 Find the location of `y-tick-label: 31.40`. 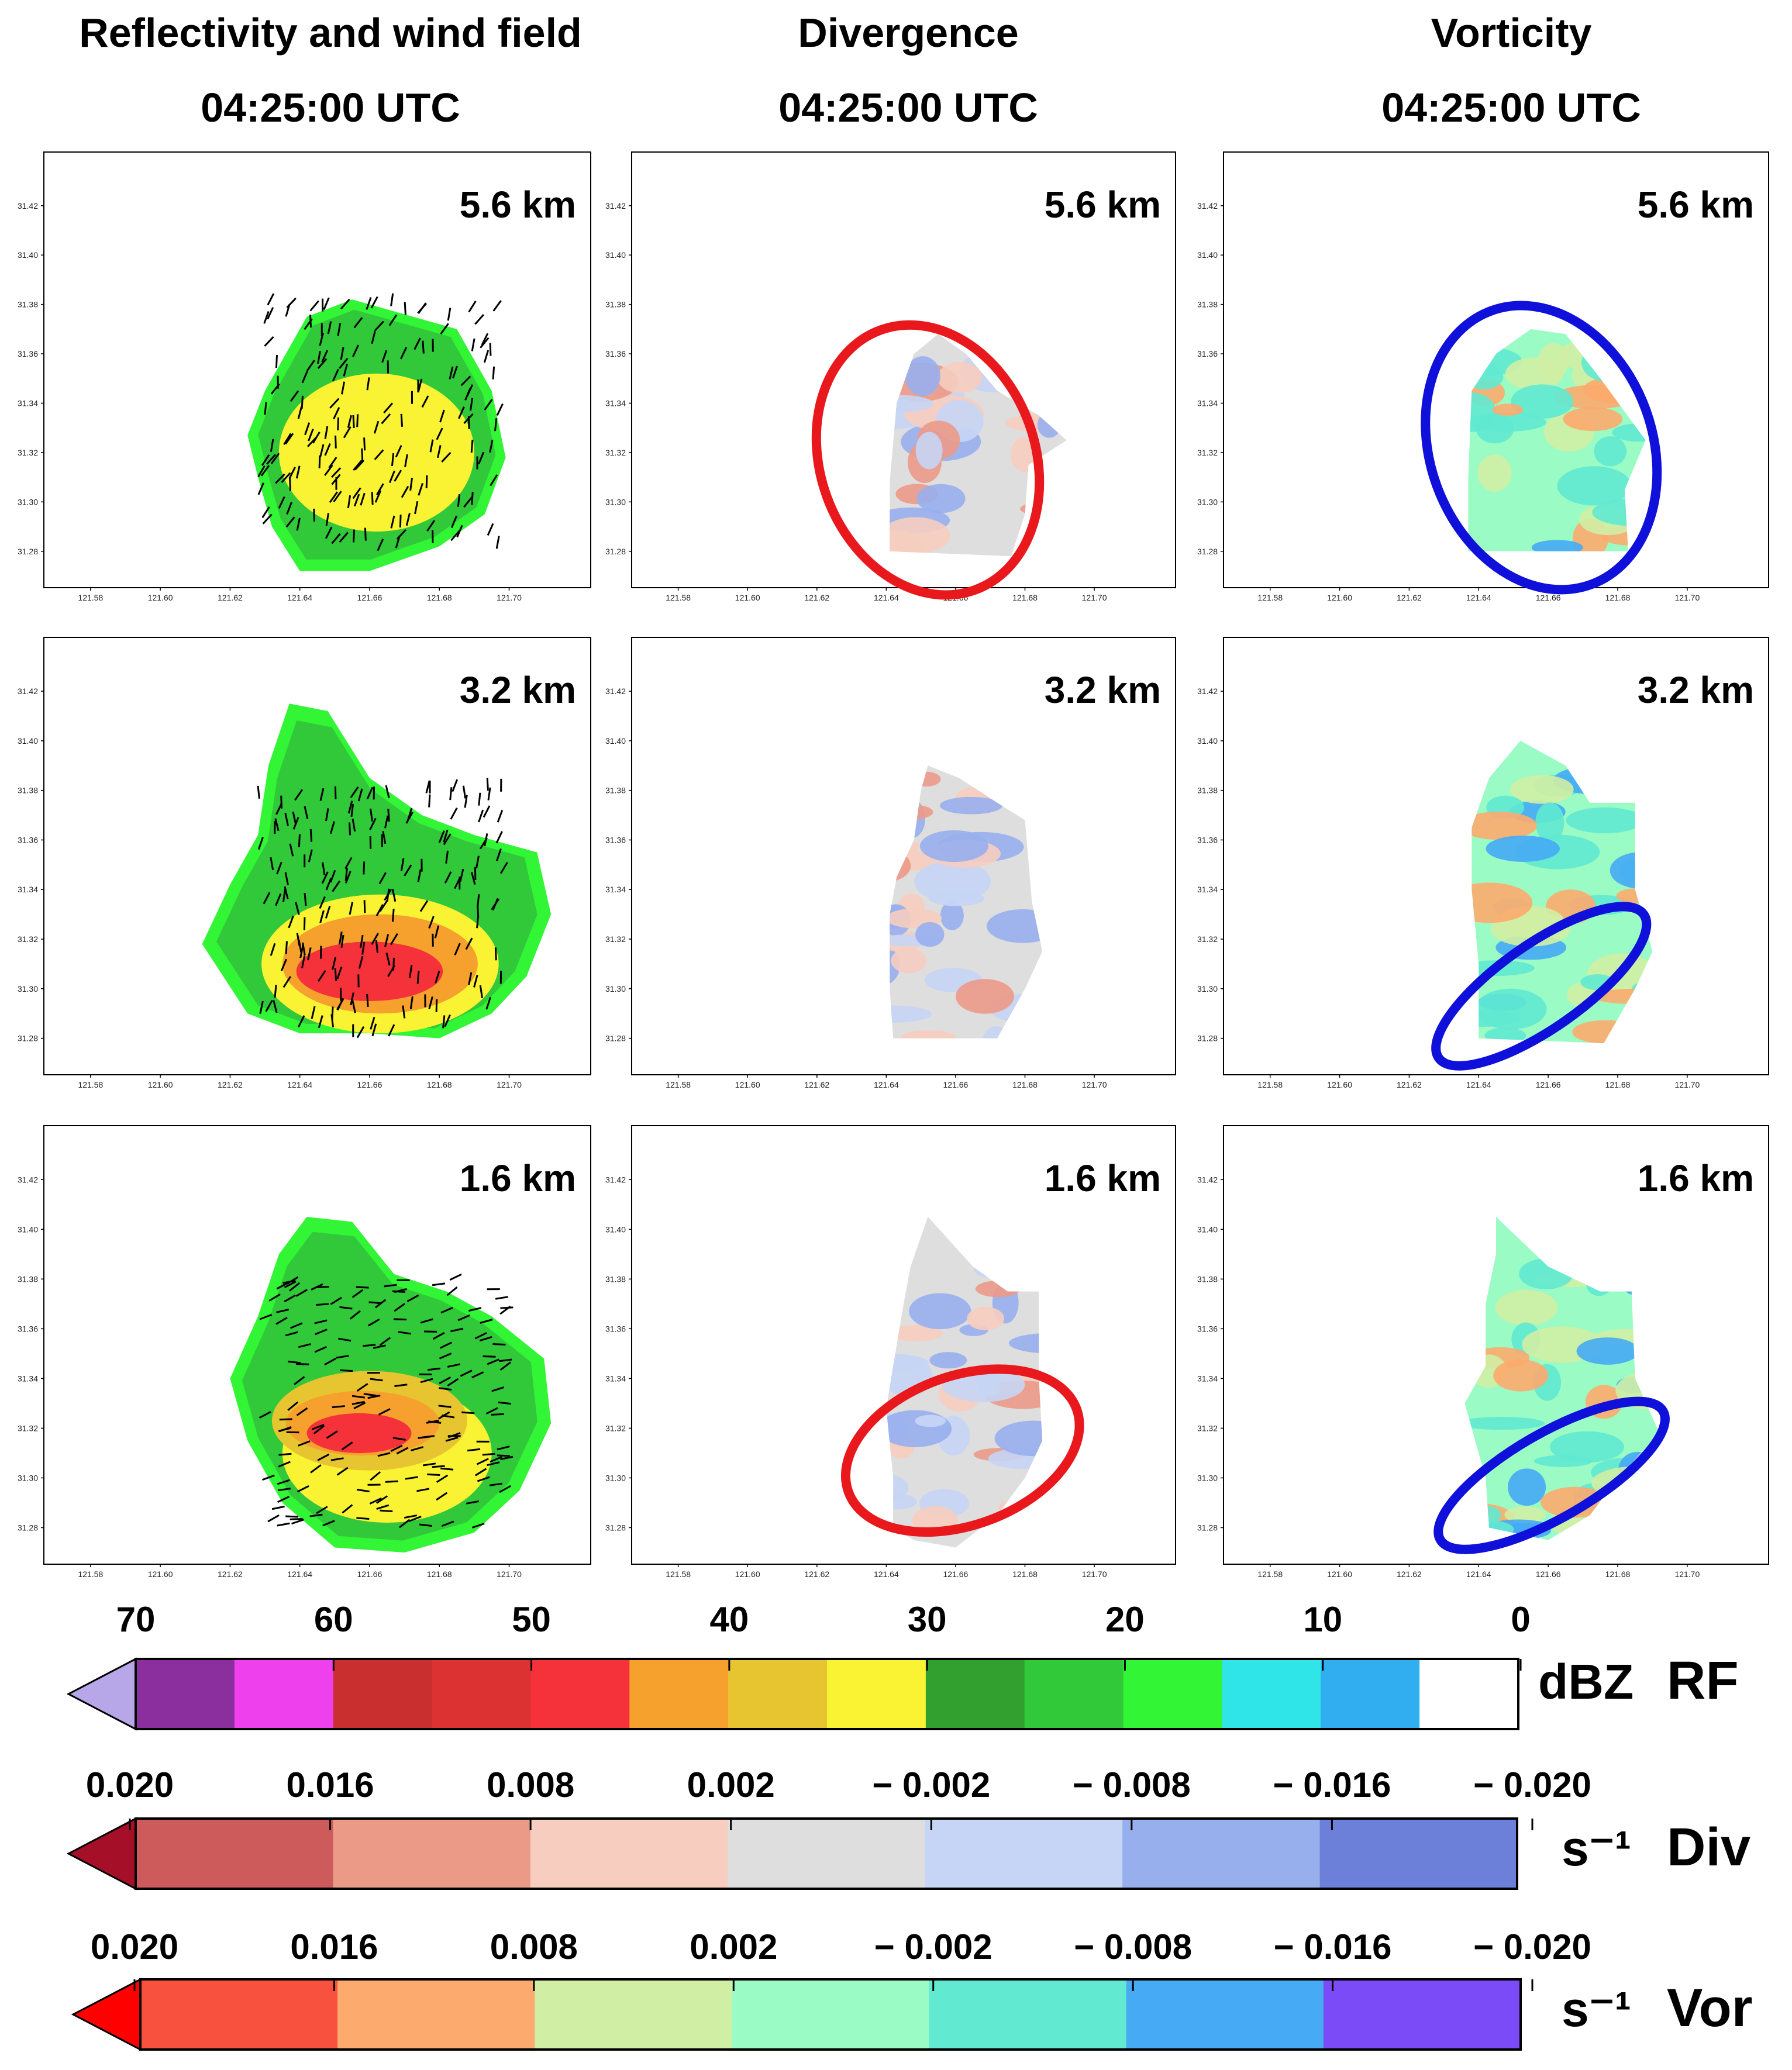

y-tick-label: 31.40 is located at coordinates (28, 1229).